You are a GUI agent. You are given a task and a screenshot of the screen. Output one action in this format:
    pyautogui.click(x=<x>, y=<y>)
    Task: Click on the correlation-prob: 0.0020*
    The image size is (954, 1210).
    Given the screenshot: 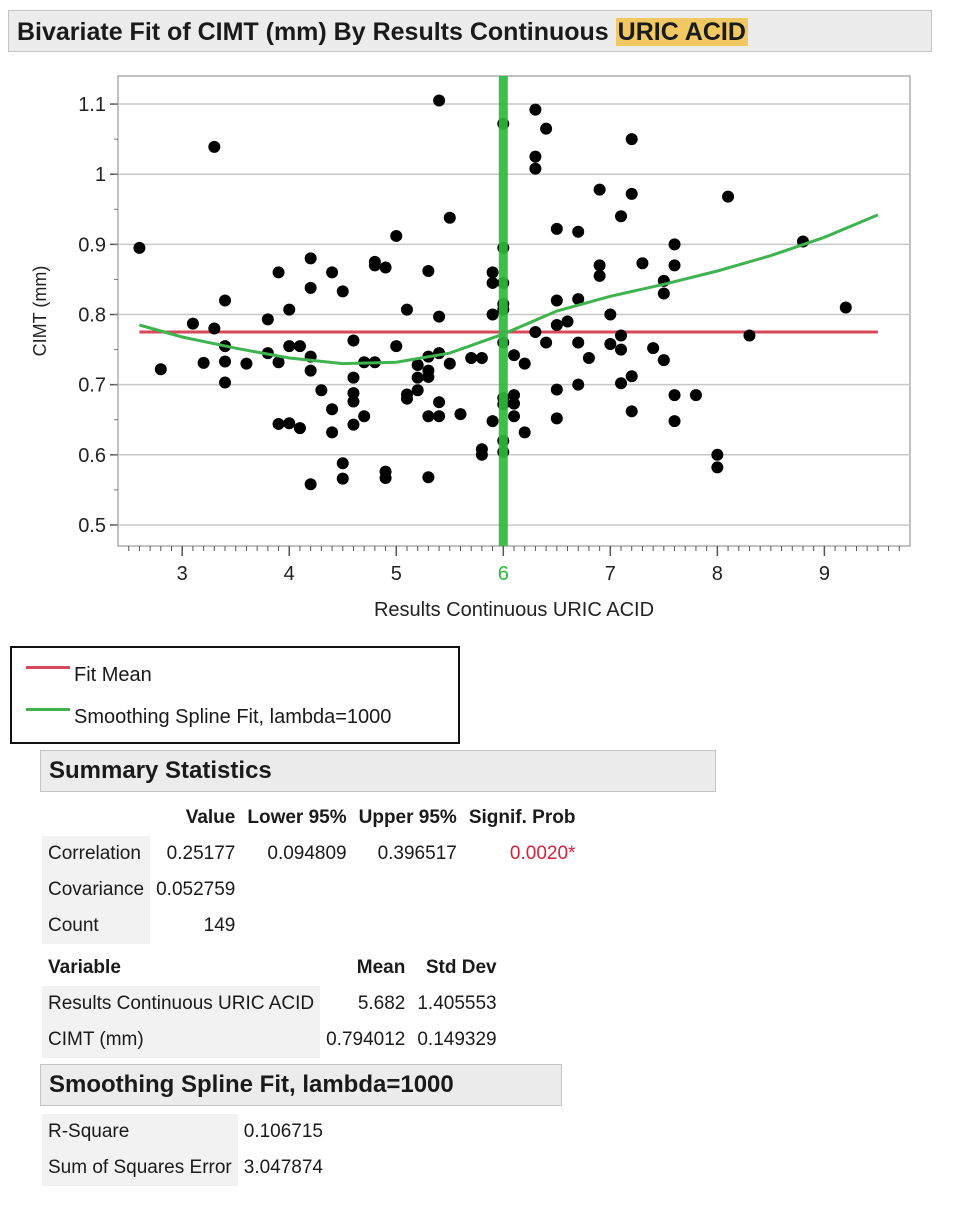 What is the action you would take?
    pyautogui.click(x=542, y=853)
    